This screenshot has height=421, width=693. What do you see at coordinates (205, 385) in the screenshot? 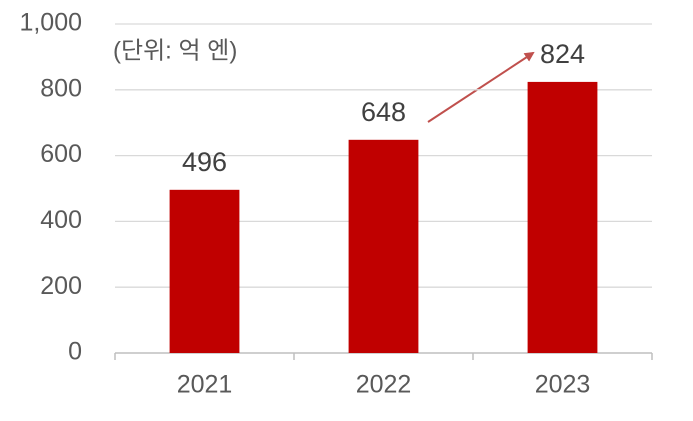
I see `x-tick-label: 2021` at bounding box center [205, 385].